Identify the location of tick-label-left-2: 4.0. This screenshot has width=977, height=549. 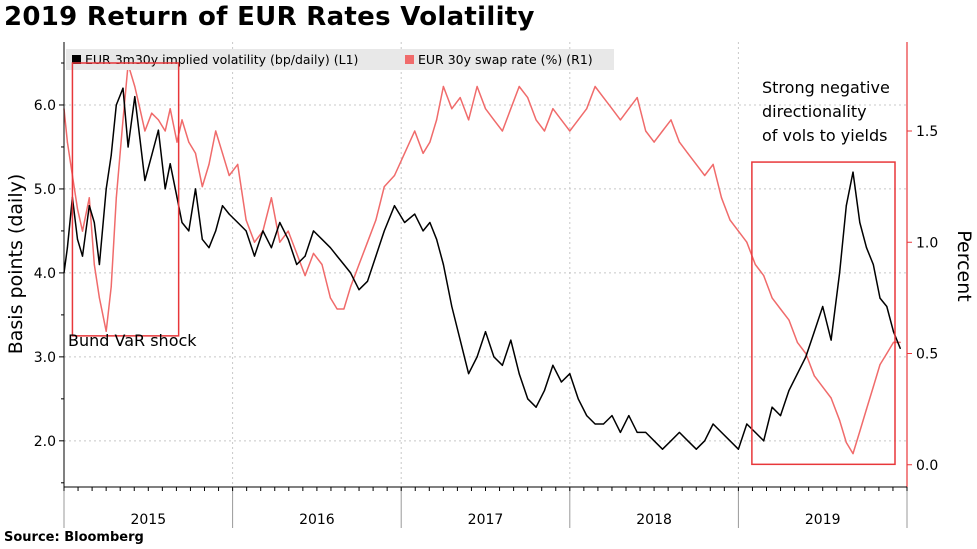
(45, 274).